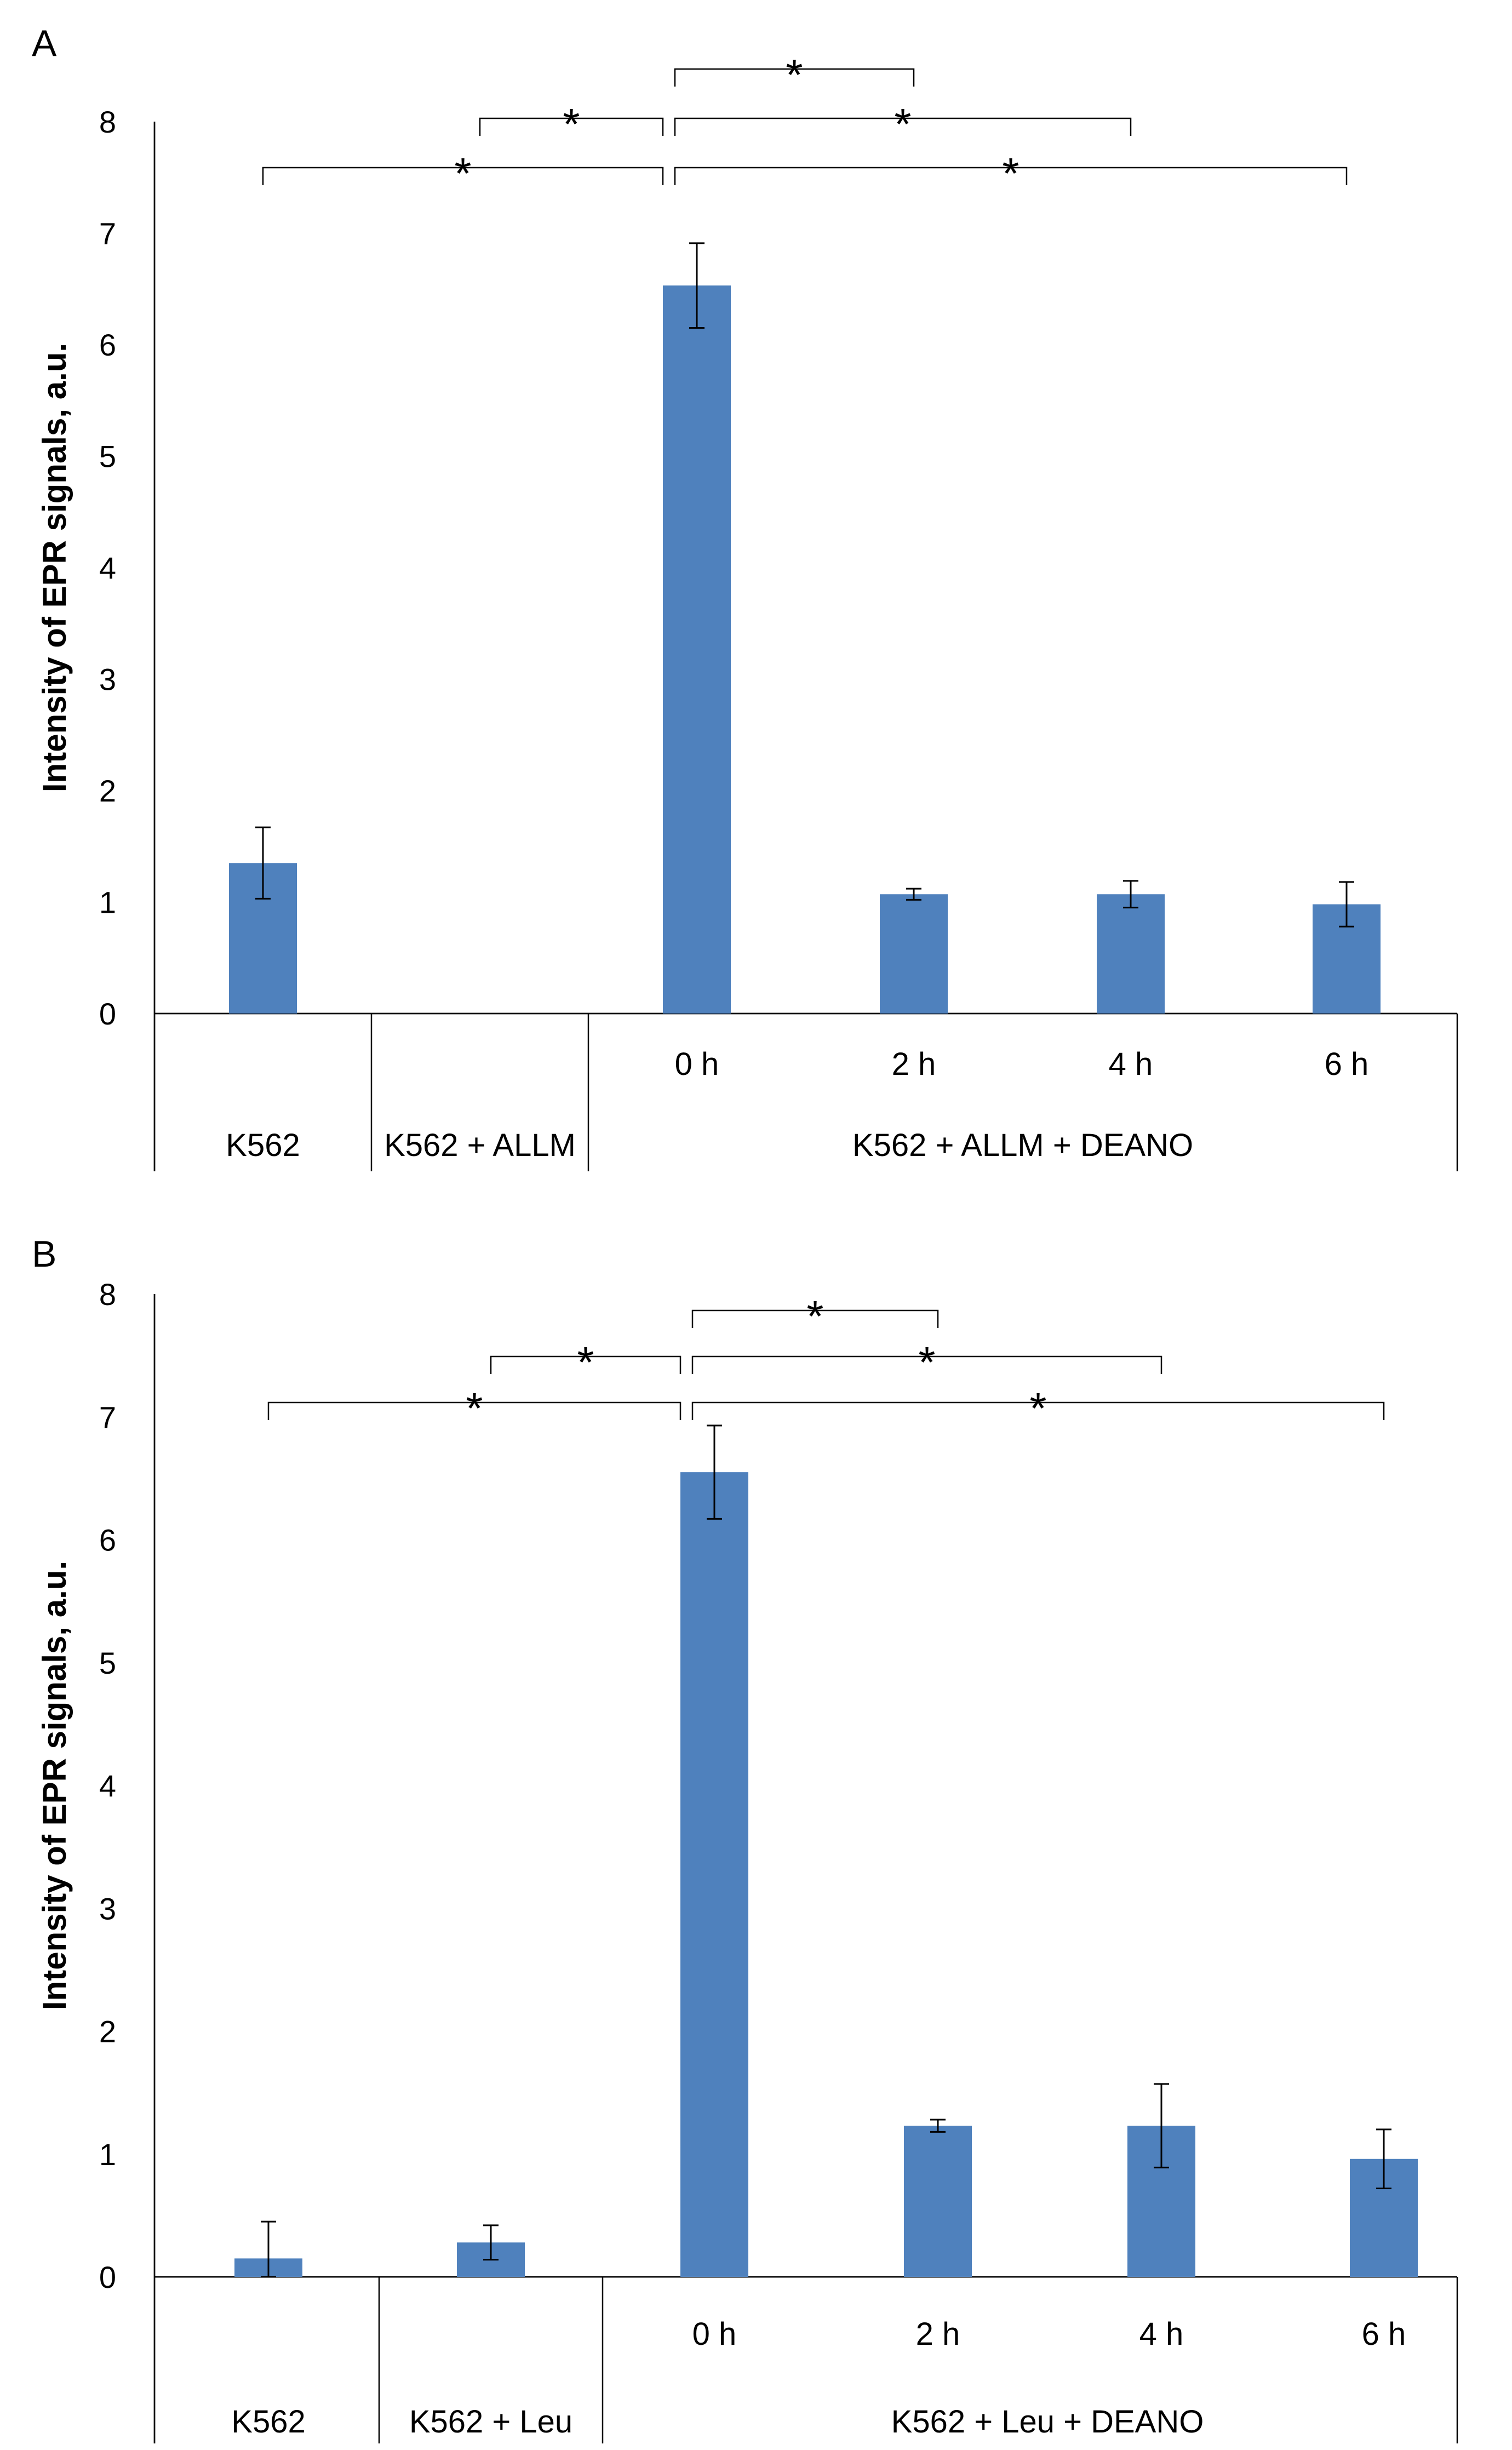 This screenshot has width=1512, height=2450. Describe the element at coordinates (44, 1254) in the screenshot. I see `panel-label: B` at that location.